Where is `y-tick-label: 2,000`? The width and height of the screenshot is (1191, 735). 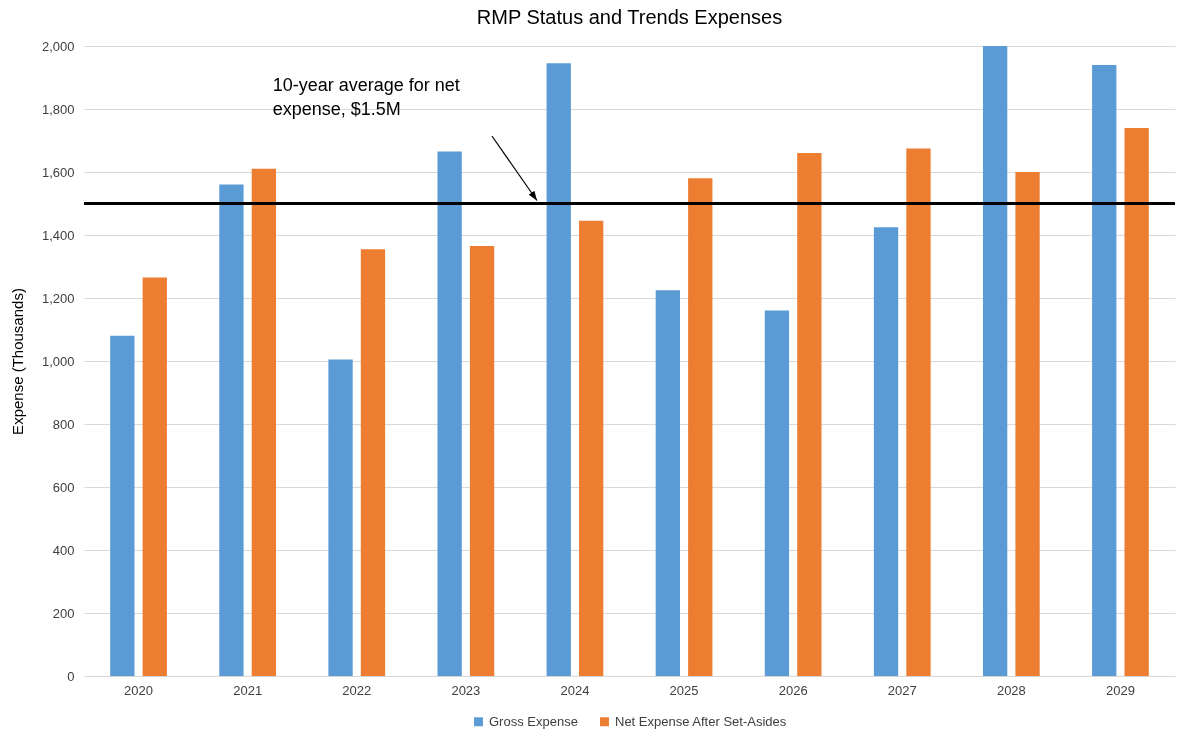 y-tick-label: 2,000 is located at coordinates (58, 46).